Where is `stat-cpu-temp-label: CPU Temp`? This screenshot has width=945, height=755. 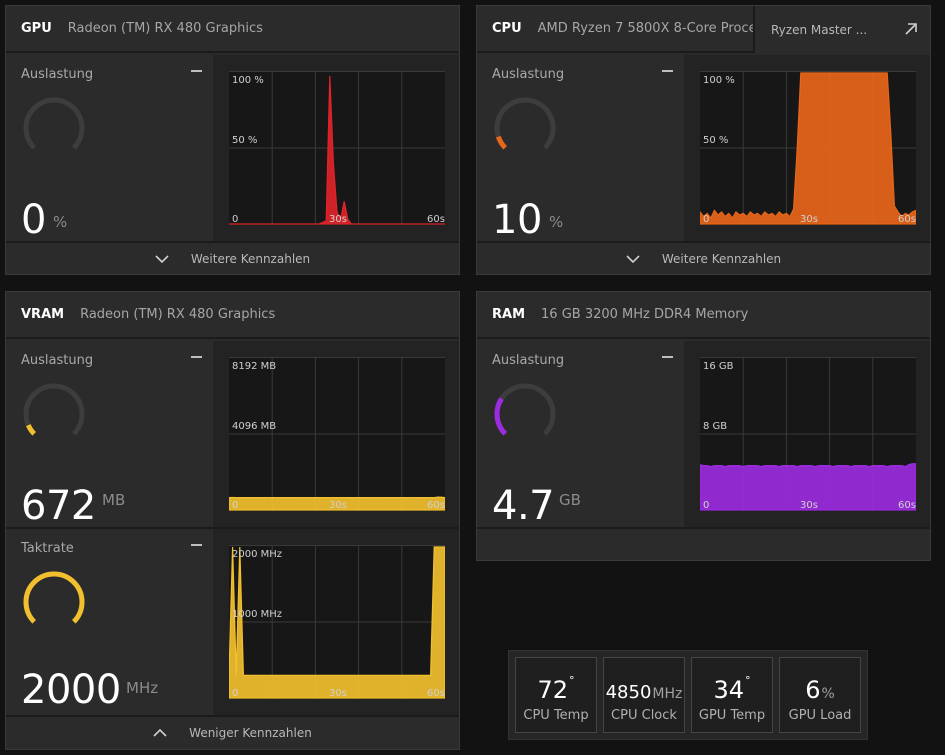 stat-cpu-temp-label: CPU Temp is located at coordinates (556, 715).